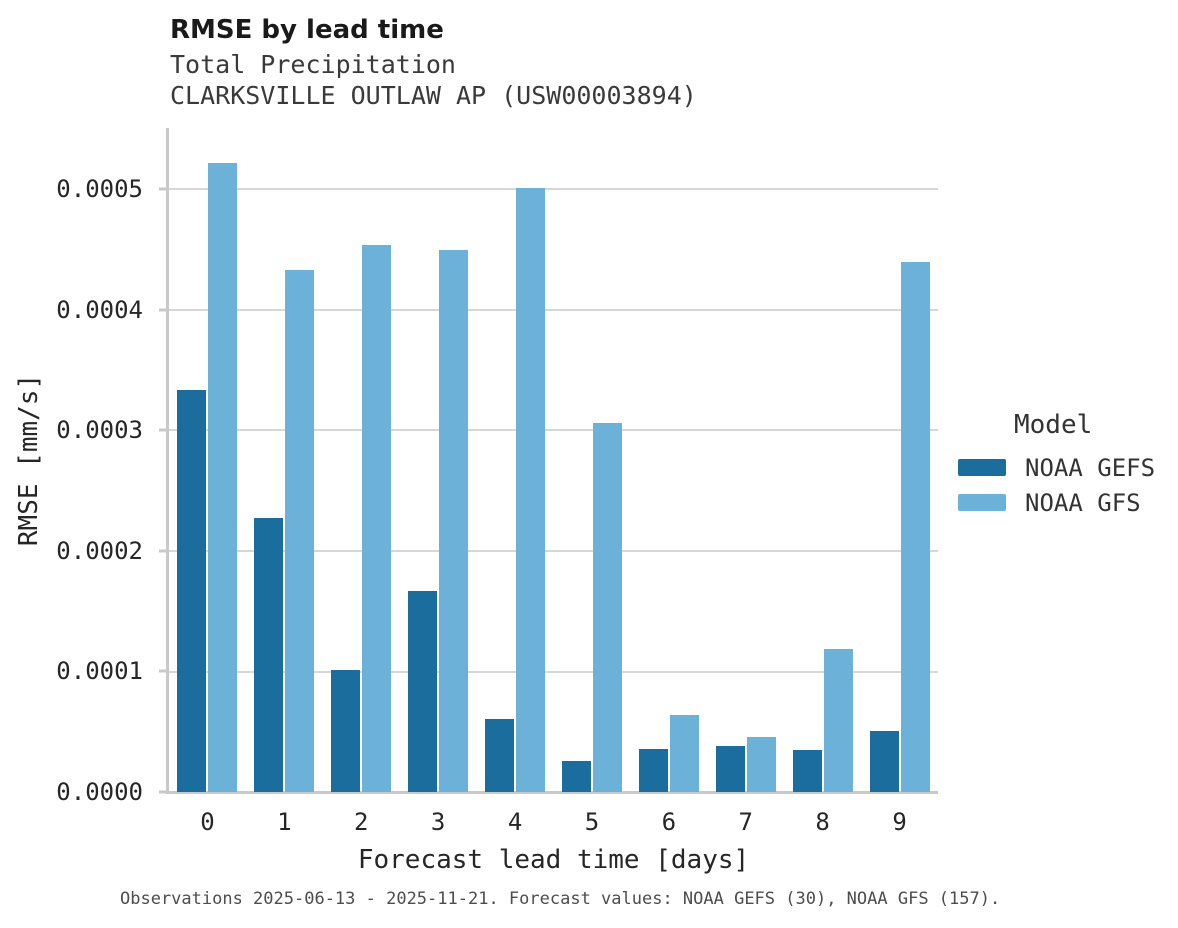 This screenshot has height=928, width=1178. Describe the element at coordinates (99, 189) in the screenshot. I see `y-tick-label: 0.0005` at that location.